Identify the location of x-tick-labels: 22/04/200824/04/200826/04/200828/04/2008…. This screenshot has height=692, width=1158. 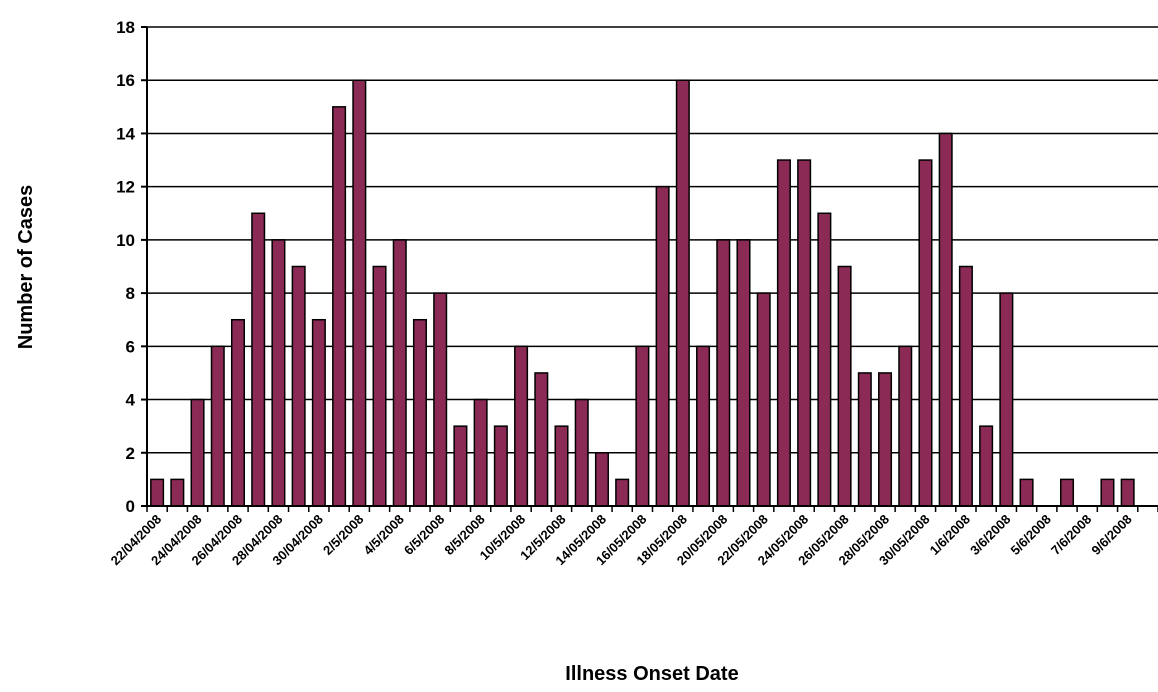
(633, 537).